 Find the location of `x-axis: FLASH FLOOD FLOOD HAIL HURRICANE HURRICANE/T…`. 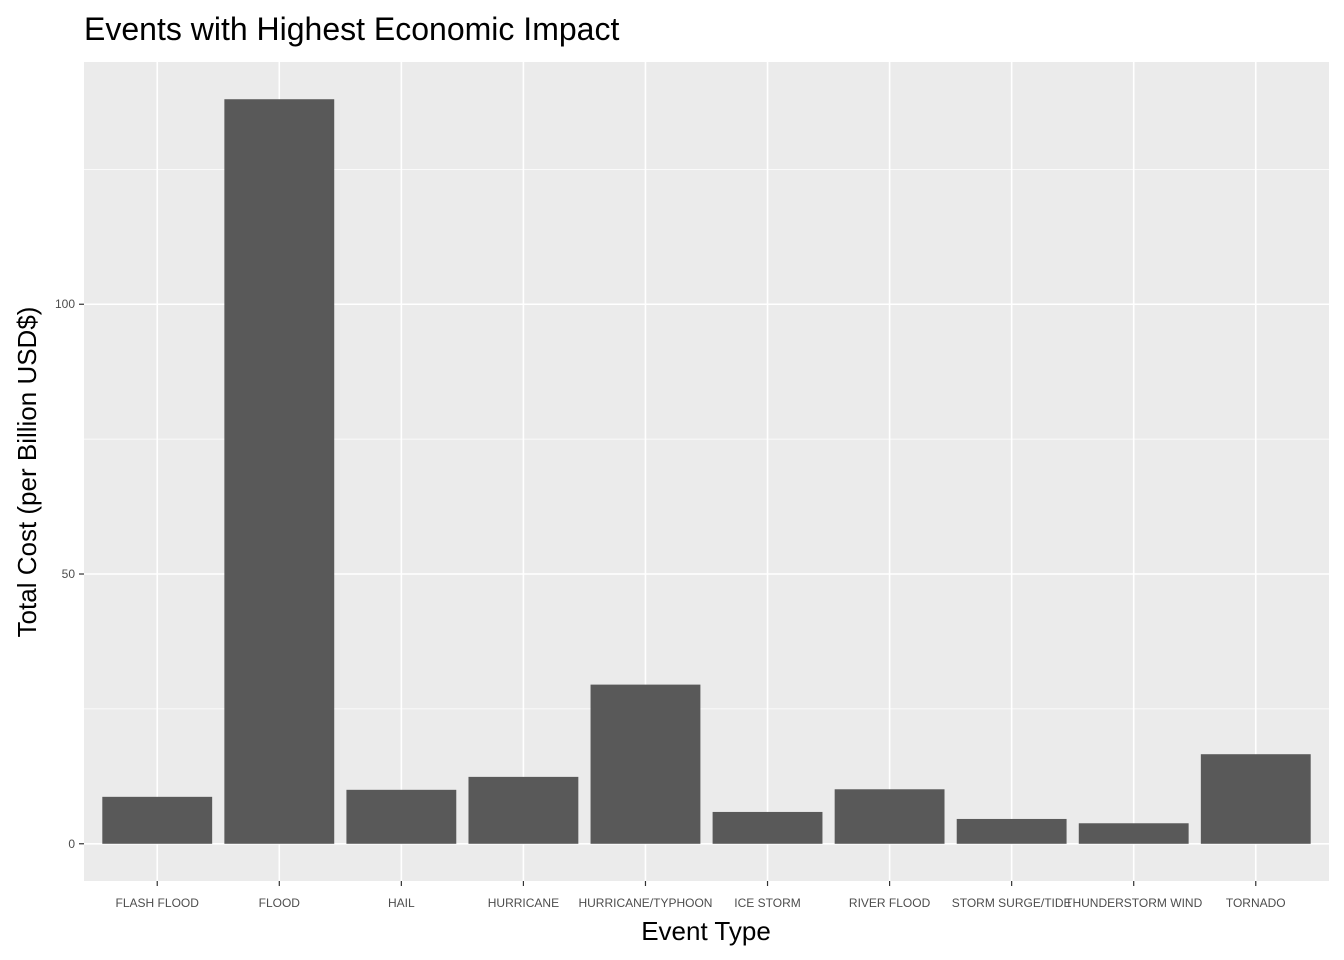

x-axis: FLASH FLOOD FLOOD HAIL HURRICANE HURRICANE/T… is located at coordinates (701, 895).